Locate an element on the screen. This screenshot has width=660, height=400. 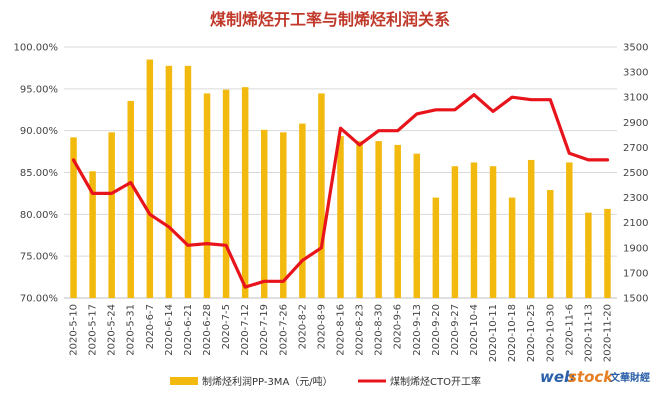
right-tick-label: 2500 is located at coordinates (635, 173).